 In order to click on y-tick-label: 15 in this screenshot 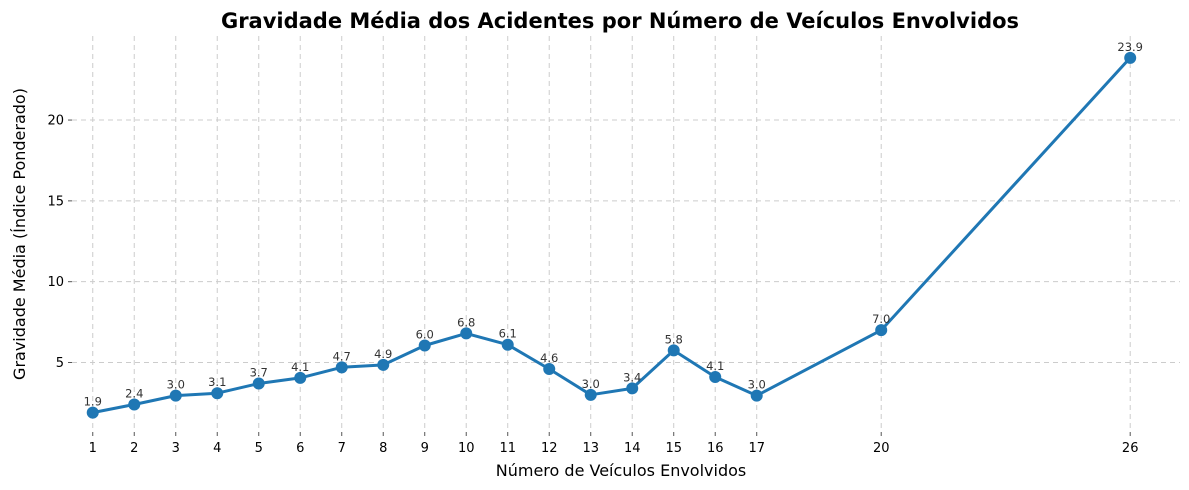, I will do `click(55, 201)`.